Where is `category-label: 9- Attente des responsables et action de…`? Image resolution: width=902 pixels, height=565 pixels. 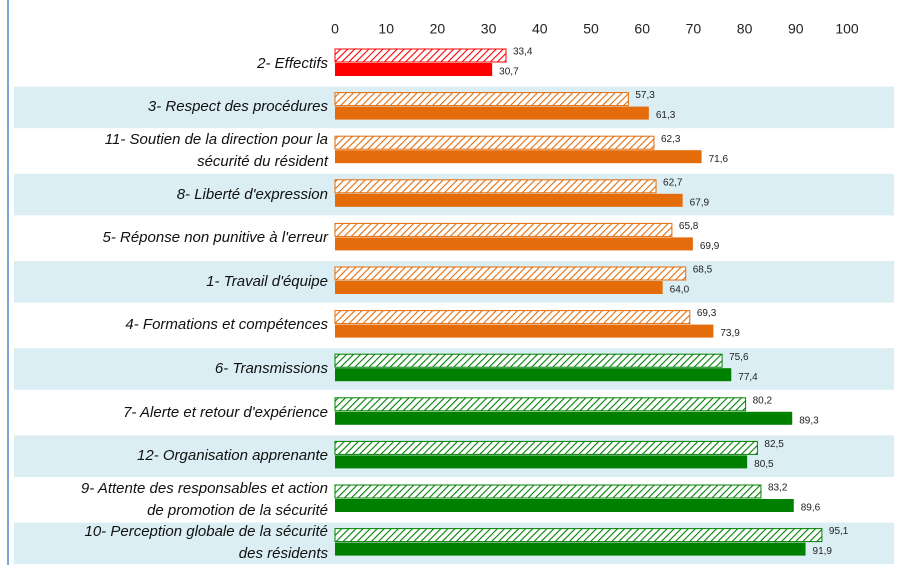 category-label: 9- Attente des responsables et action de… is located at coordinates (204, 499).